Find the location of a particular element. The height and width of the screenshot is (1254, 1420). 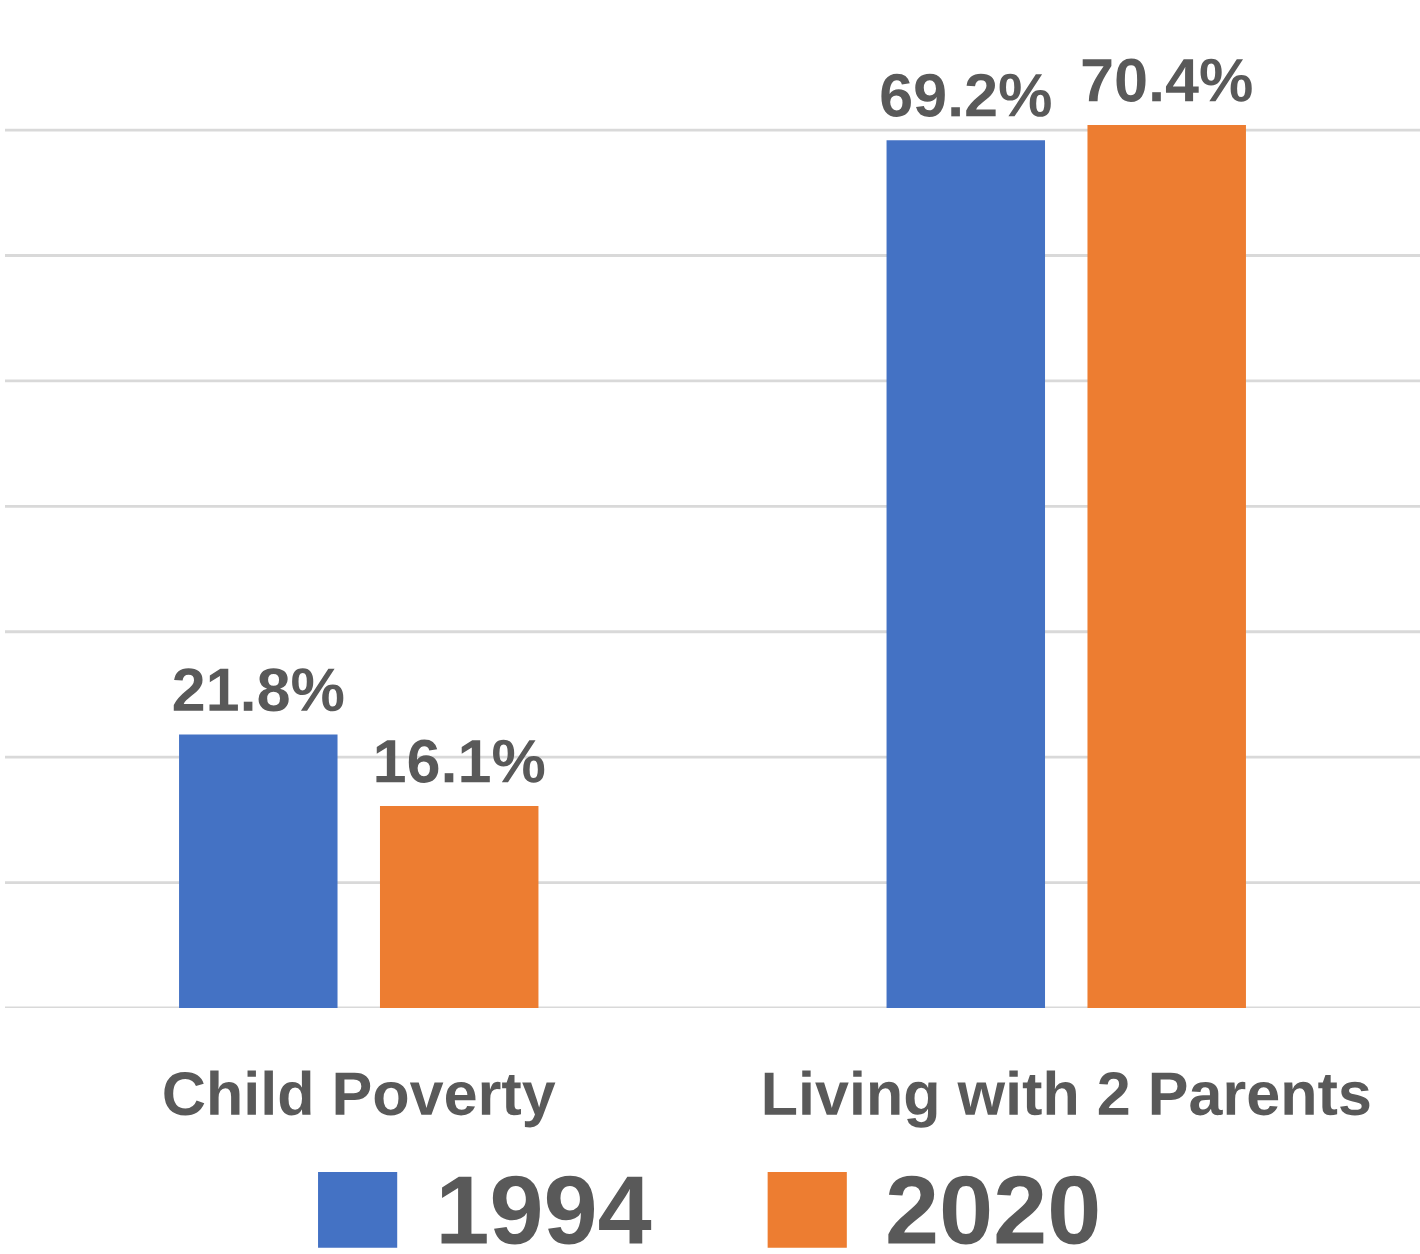

x-tick-label: Child Poverty is located at coordinates (360, 1099).